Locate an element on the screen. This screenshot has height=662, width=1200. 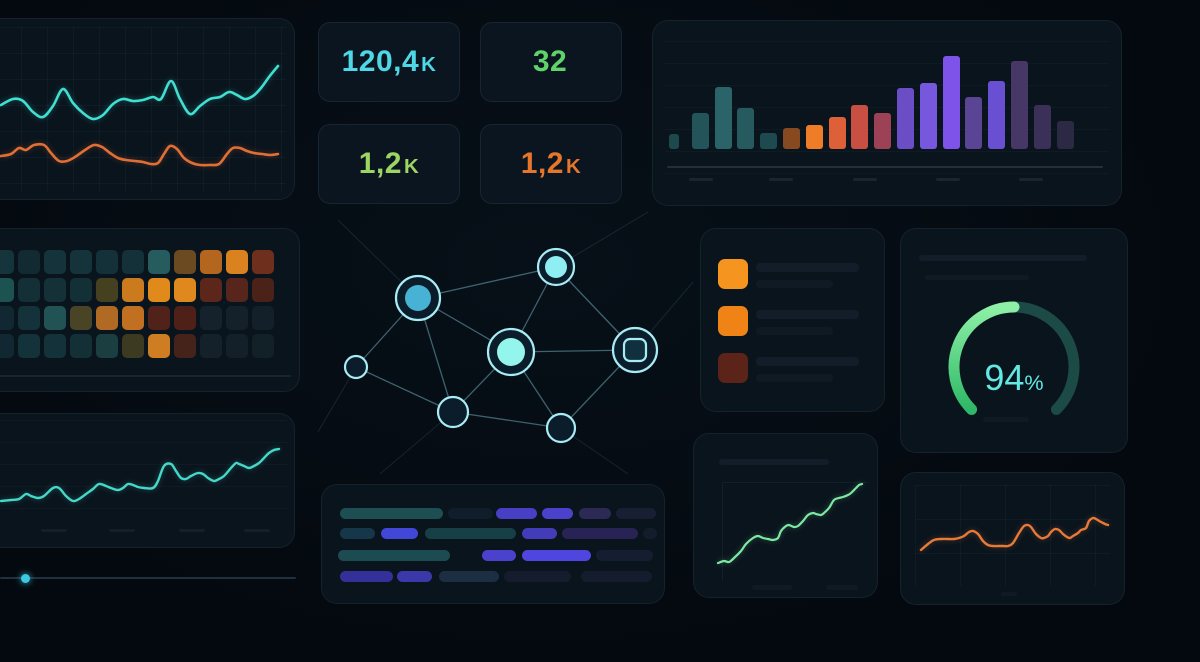
network-node-f is located at coordinates (453, 412).